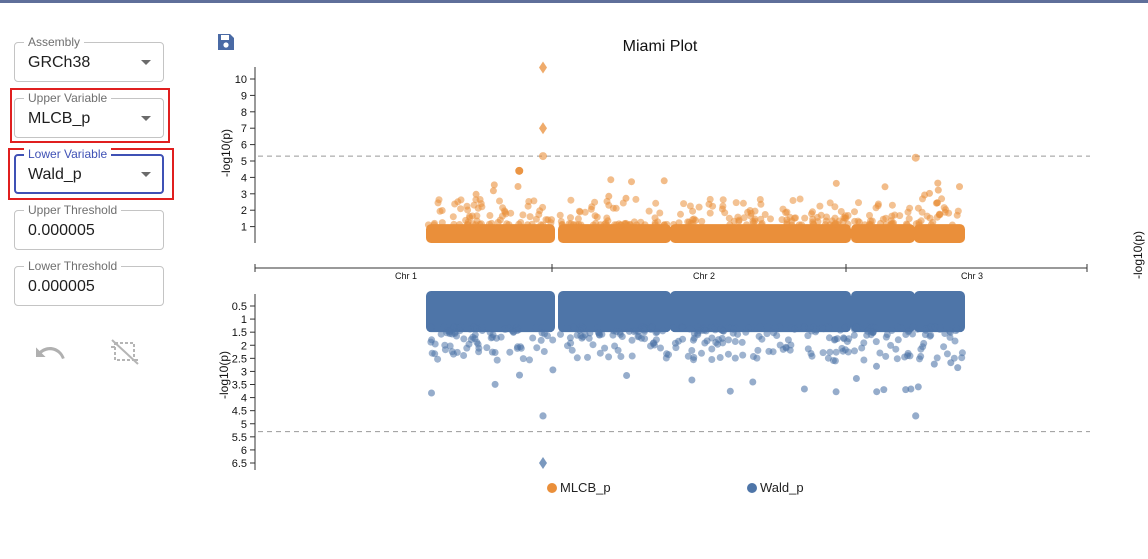 The width and height of the screenshot is (1148, 559). What do you see at coordinates (89, 226) in the screenshot?
I see `upper-threshold-input: Upper Threshold 0.000005` at bounding box center [89, 226].